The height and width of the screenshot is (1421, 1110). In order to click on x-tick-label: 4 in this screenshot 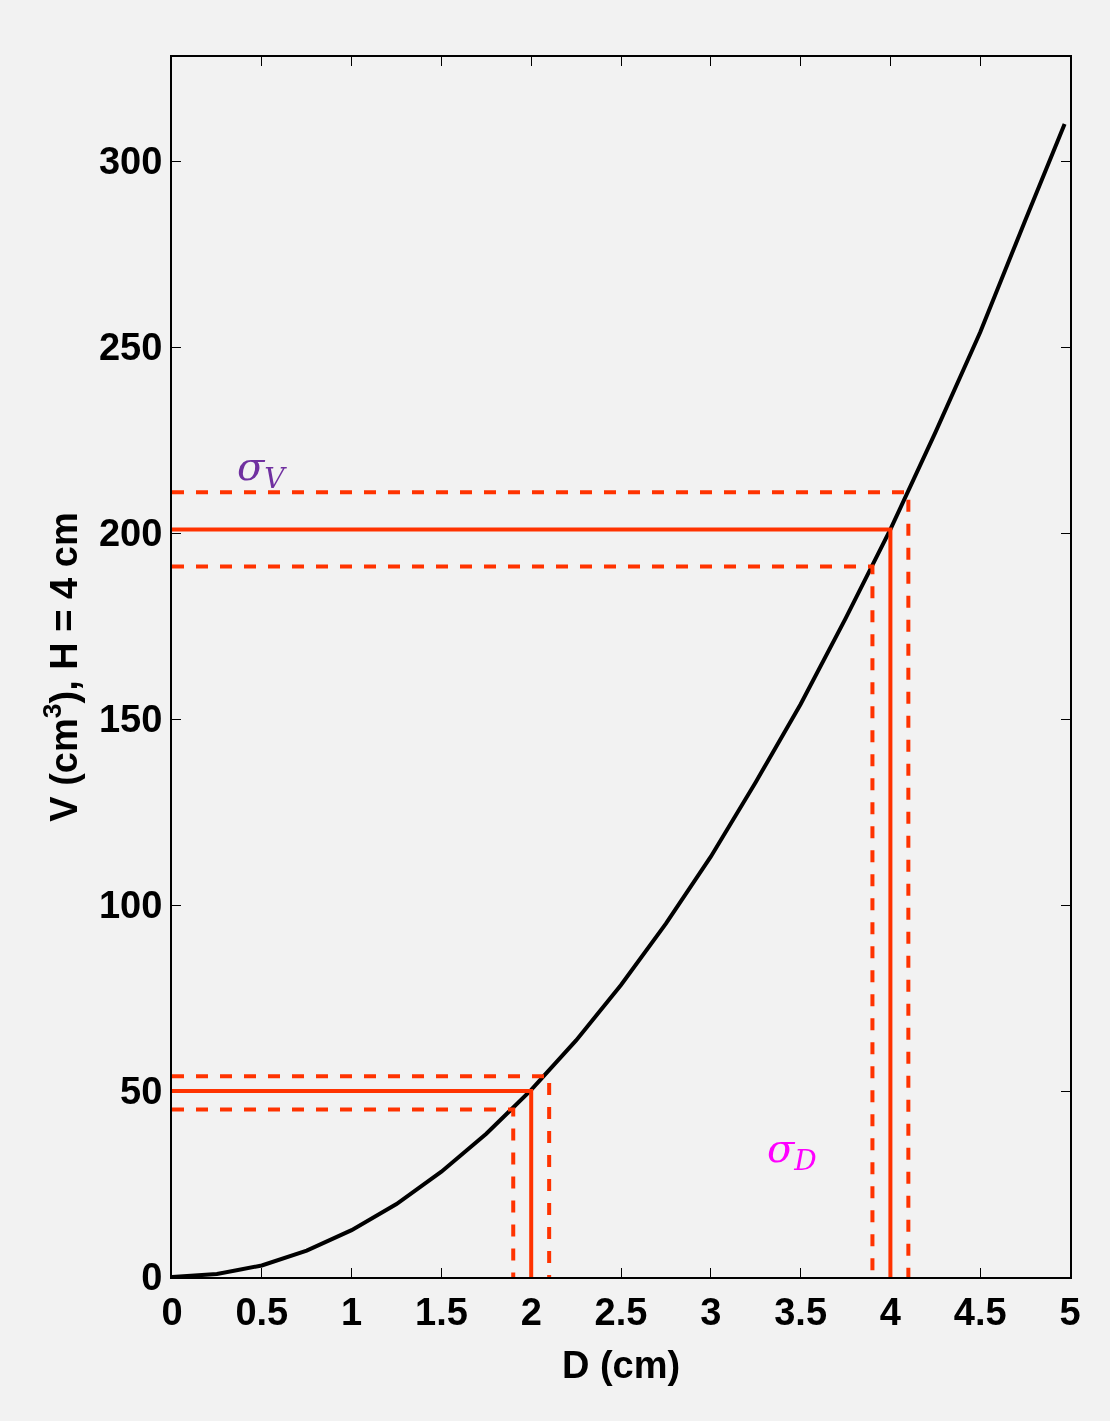, I will do `click(890, 1311)`.